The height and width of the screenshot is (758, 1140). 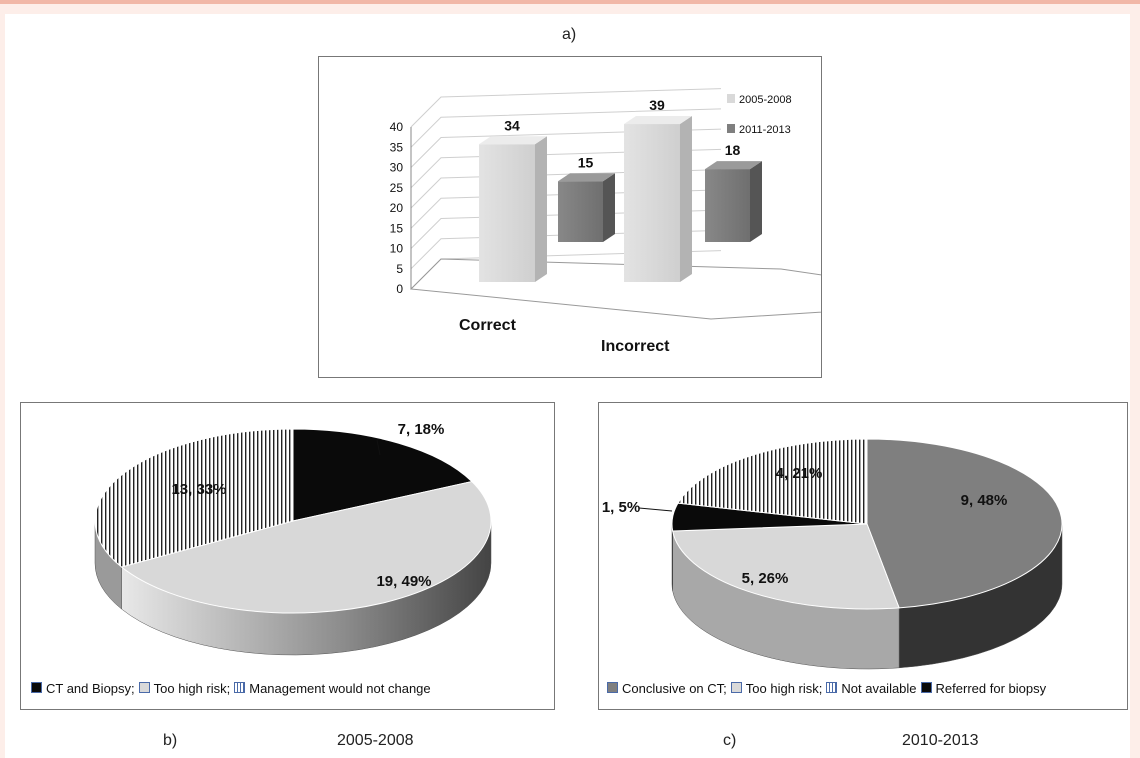 I want to click on y-tick-label: 20, so click(x=397, y=208).